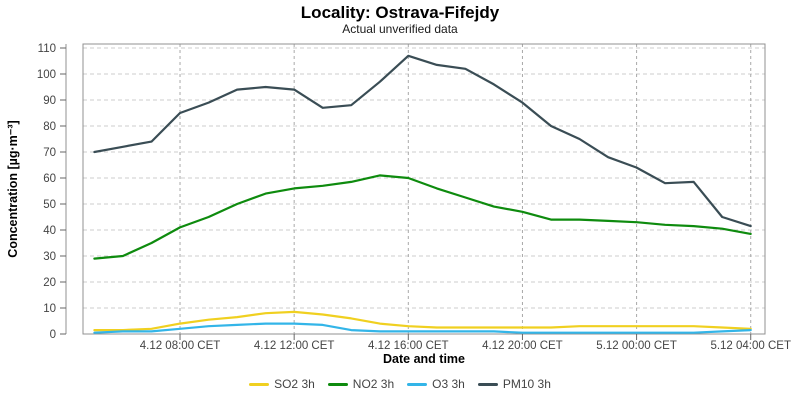 The height and width of the screenshot is (400, 800). I want to click on x-axis-title: Date and time, so click(424, 359).